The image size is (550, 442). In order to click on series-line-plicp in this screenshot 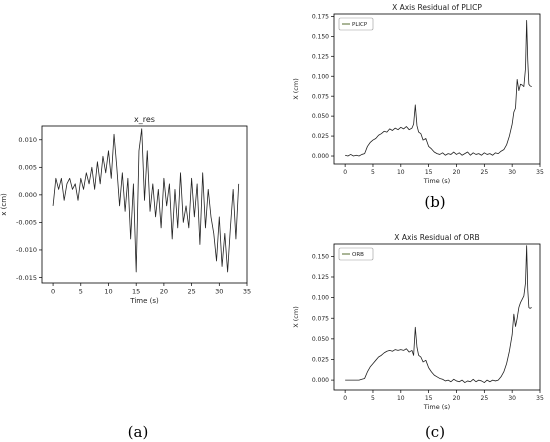, I will do `click(438, 88)`.